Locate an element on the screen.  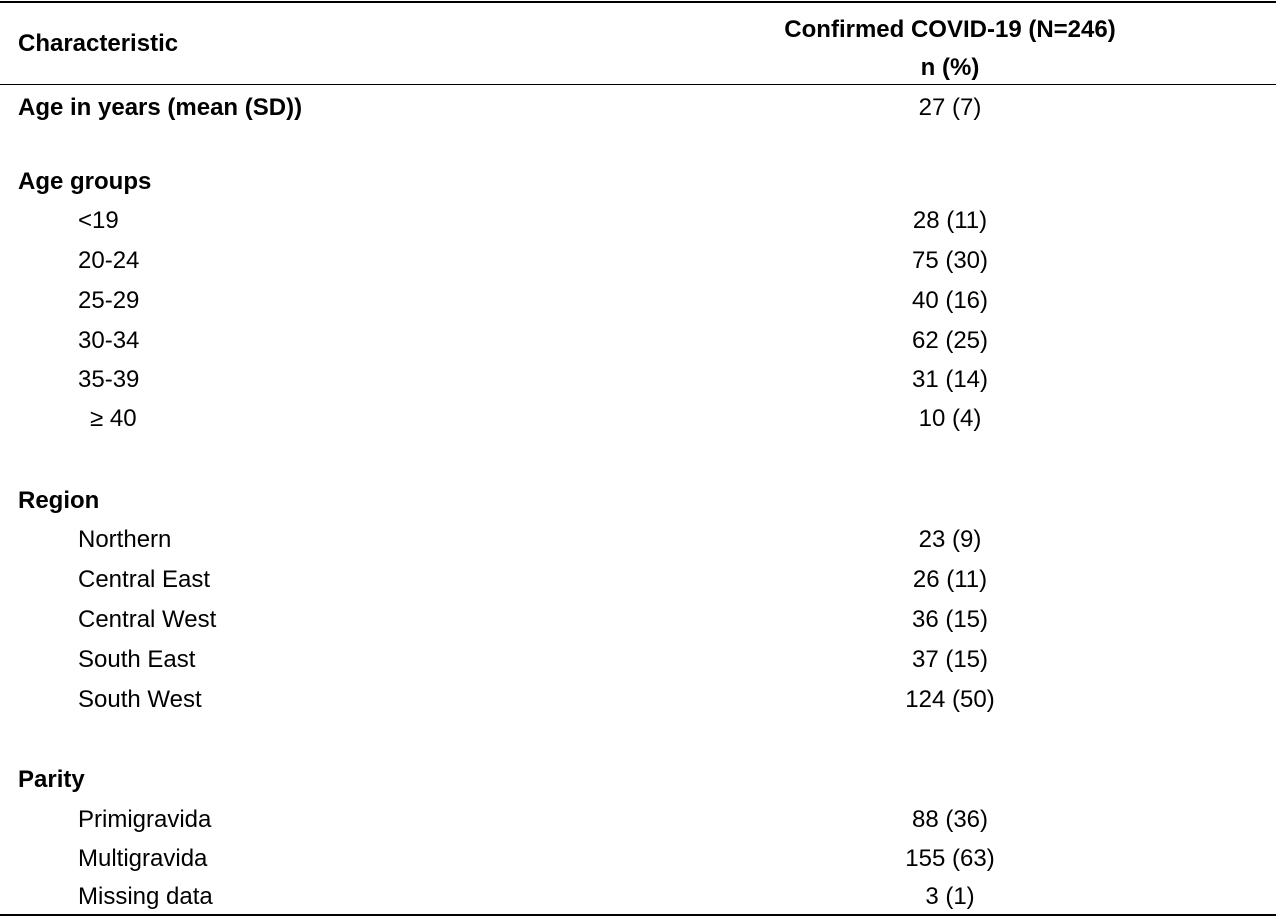
section-label: Age groups is located at coordinates (85, 181).